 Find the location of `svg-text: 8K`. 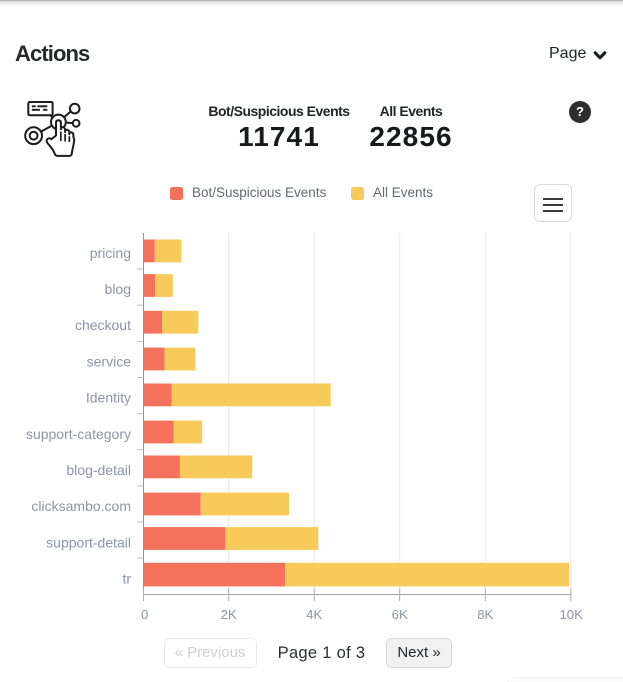

svg-text: 8K is located at coordinates (485, 614).